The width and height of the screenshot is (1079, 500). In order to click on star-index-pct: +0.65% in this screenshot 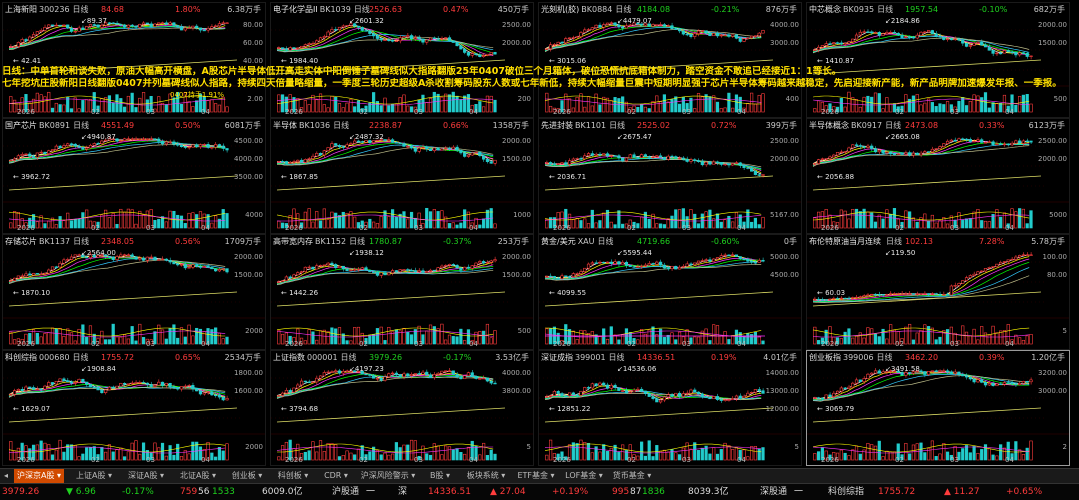, I will do `click(1024, 492)`.